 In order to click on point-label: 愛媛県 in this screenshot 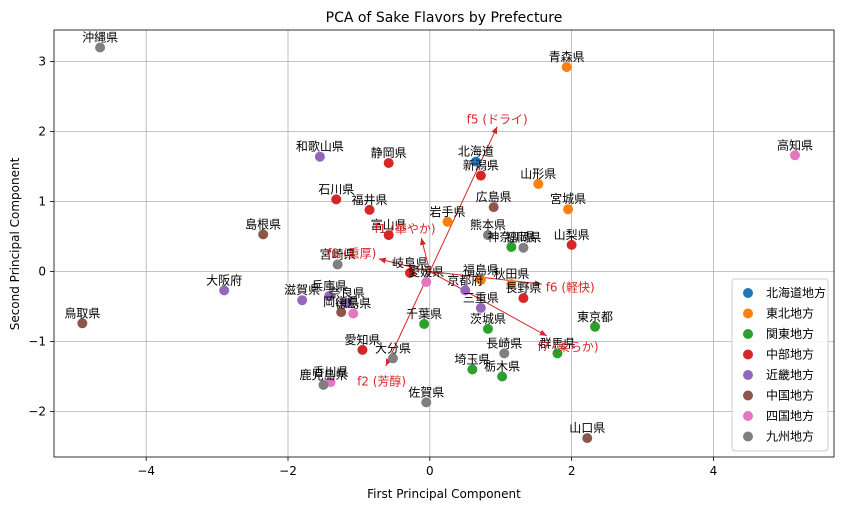, I will do `click(426, 272)`.